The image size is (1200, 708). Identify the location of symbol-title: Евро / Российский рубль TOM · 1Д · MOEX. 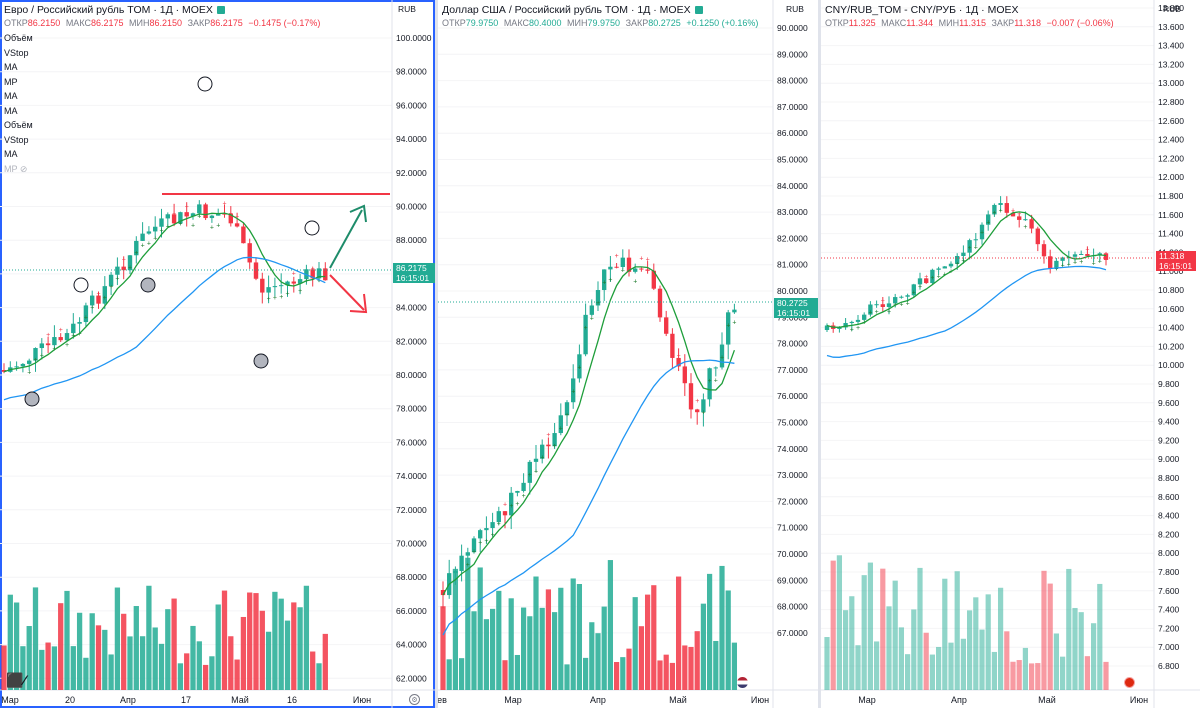
(114, 10).